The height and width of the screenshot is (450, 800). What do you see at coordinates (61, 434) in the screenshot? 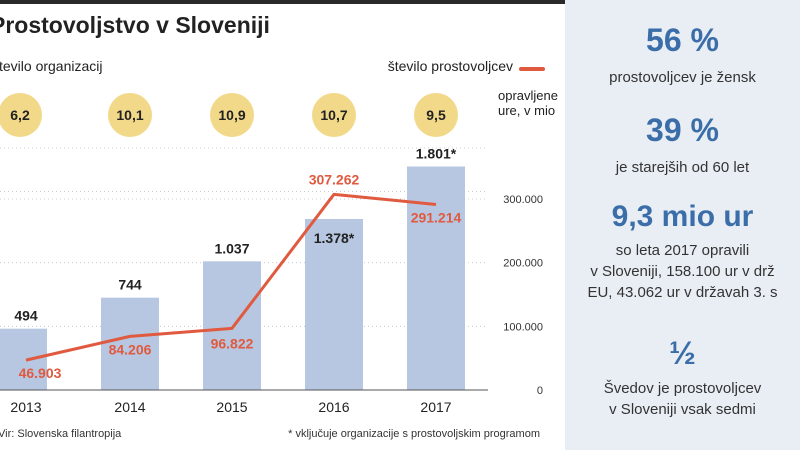
I see `source-note: Vir: Slovenska filantropija` at bounding box center [61, 434].